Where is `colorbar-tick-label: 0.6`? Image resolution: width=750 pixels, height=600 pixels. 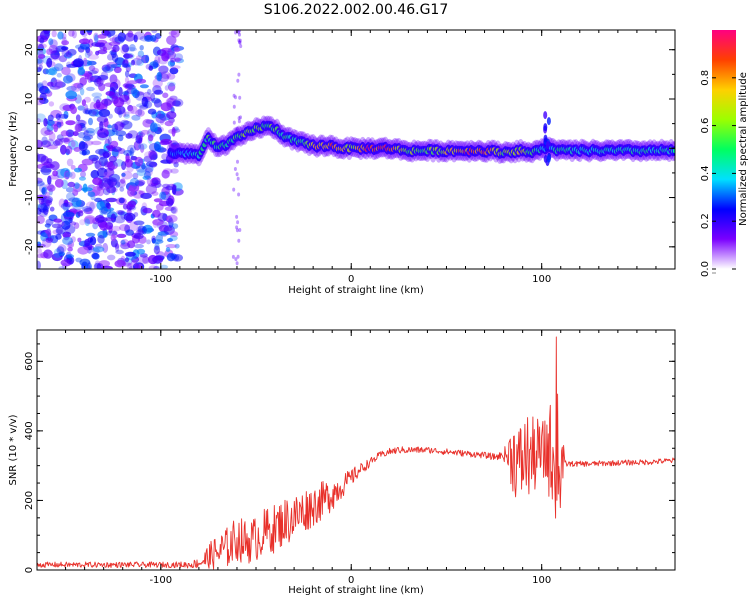 colorbar-tick-label: 0.6 is located at coordinates (705, 126).